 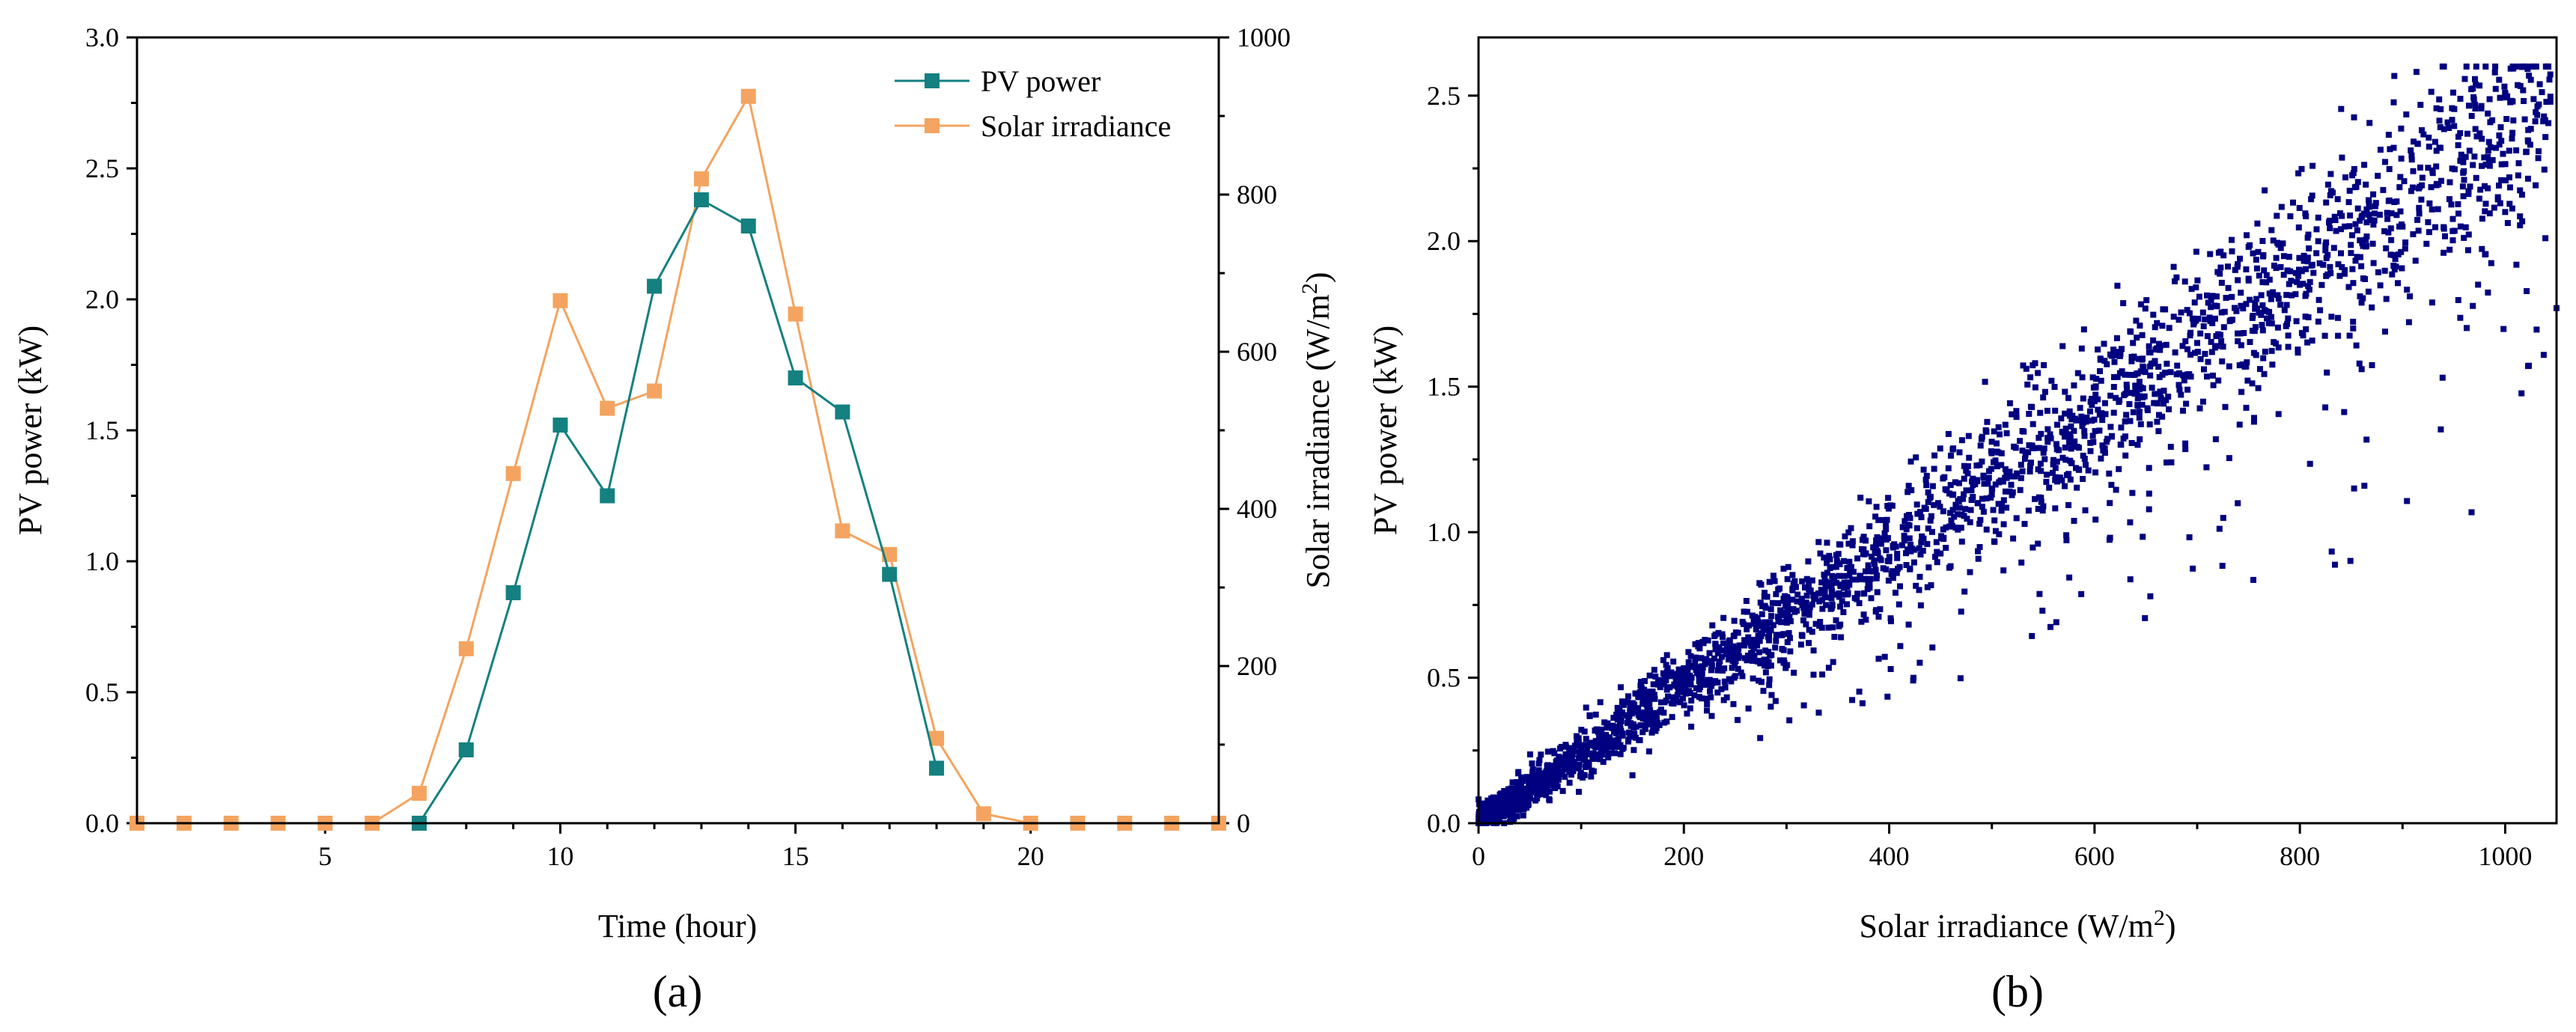 What do you see at coordinates (932, 80) in the screenshot?
I see `legend-marker-pv-power` at bounding box center [932, 80].